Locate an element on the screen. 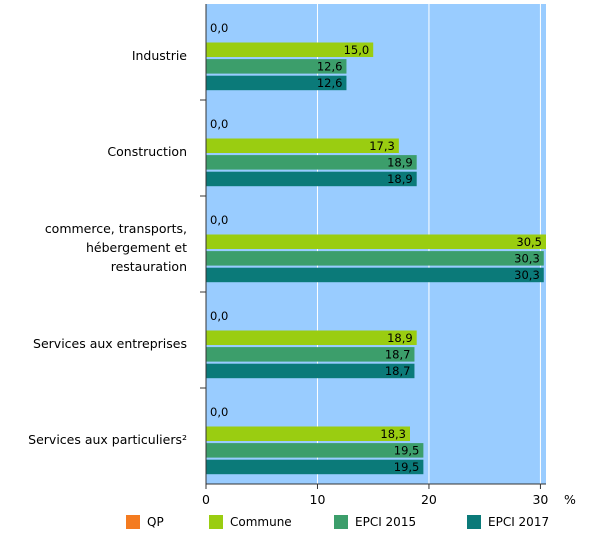 The image size is (590, 535). legend-item-qp: QP is located at coordinates (145, 522).